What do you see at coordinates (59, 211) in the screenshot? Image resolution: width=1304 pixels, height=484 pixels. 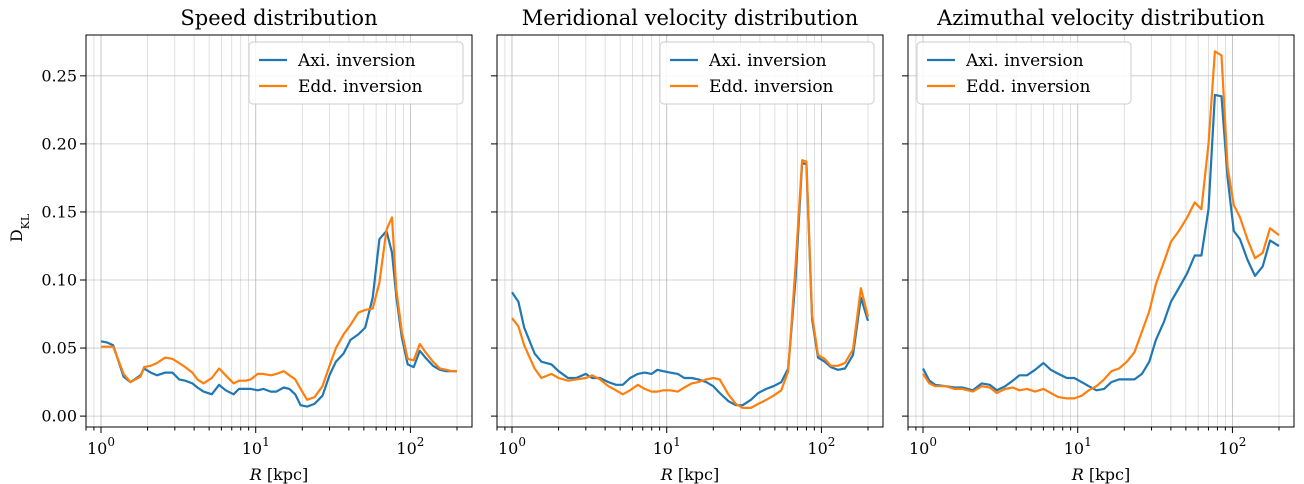 I see `y-tick-label: 0.15` at bounding box center [59, 211].